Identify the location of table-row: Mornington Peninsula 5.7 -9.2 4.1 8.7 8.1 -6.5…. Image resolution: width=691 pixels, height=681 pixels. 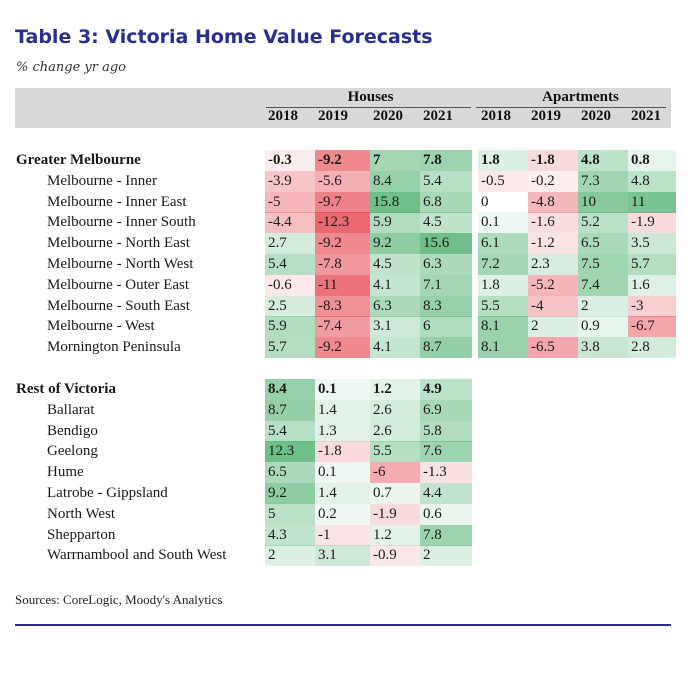
(345, 348).